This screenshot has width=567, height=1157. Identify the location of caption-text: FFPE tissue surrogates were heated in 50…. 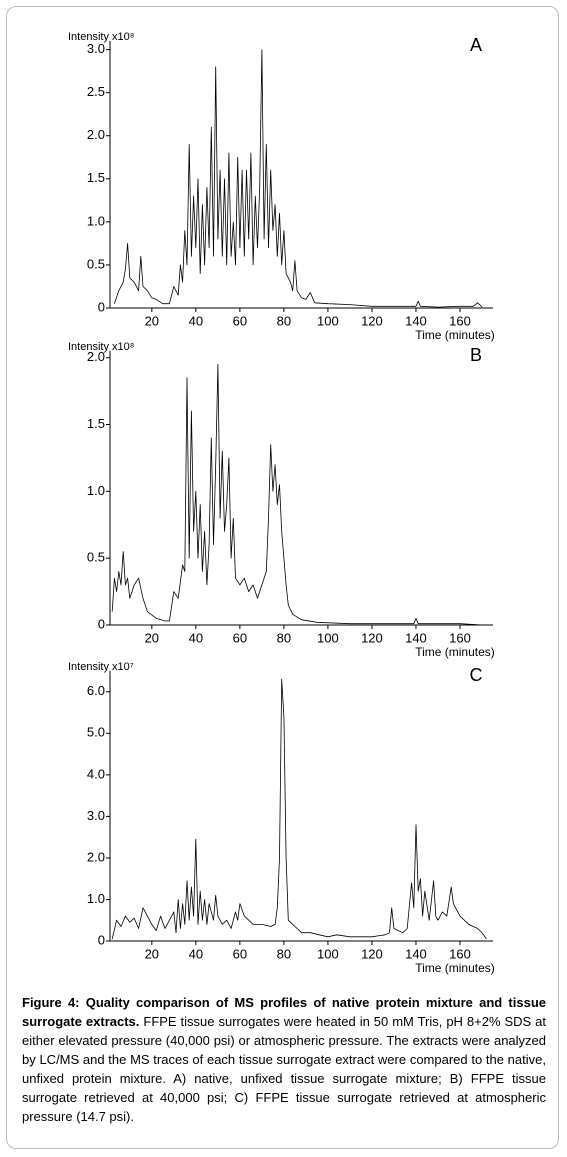
(284, 1069).